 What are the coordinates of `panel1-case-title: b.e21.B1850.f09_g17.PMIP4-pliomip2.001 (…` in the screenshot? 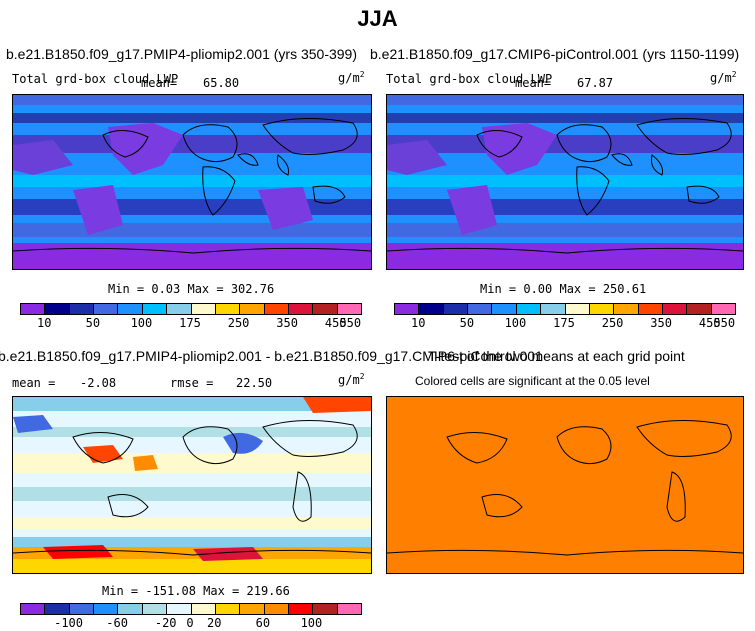 It's located at (181, 54).